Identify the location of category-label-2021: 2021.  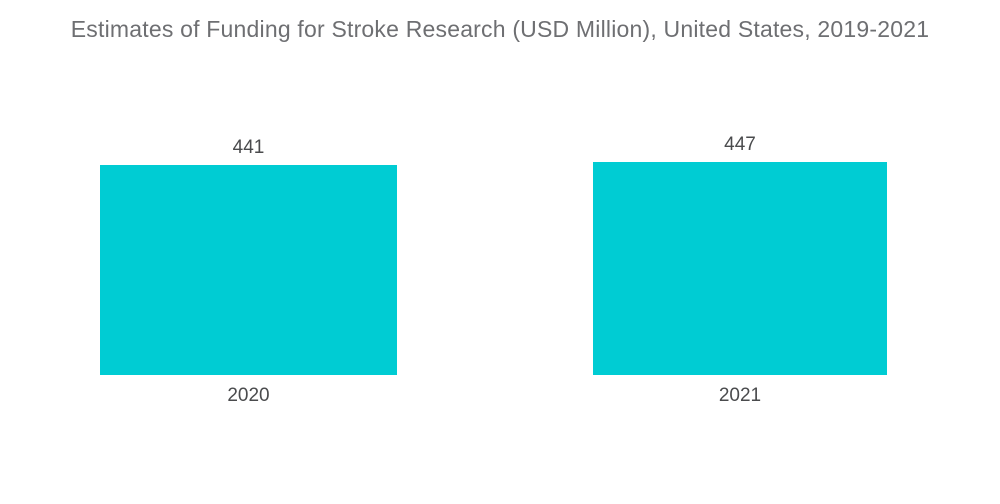
(740, 395).